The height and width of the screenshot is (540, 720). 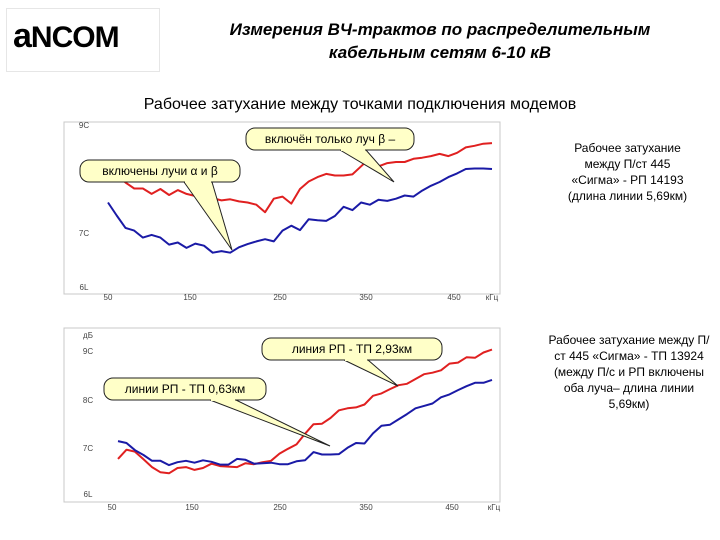 What do you see at coordinates (352, 349) in the screenshot?
I see `callout-text: линия РП - ТП 2,93км` at bounding box center [352, 349].